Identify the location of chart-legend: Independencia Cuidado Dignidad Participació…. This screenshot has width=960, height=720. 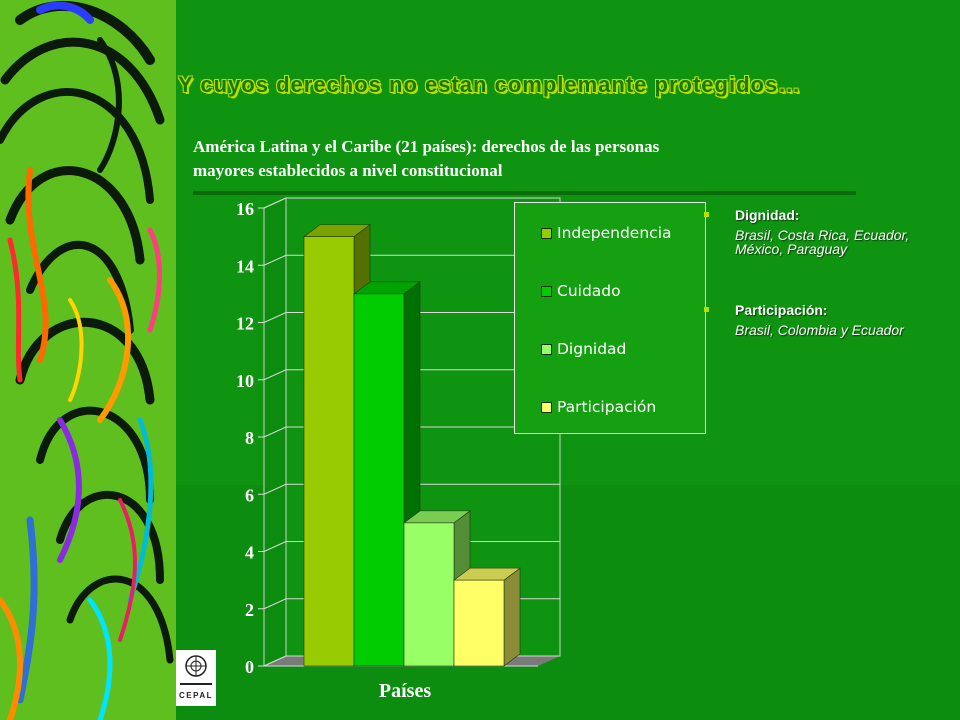
(610, 318).